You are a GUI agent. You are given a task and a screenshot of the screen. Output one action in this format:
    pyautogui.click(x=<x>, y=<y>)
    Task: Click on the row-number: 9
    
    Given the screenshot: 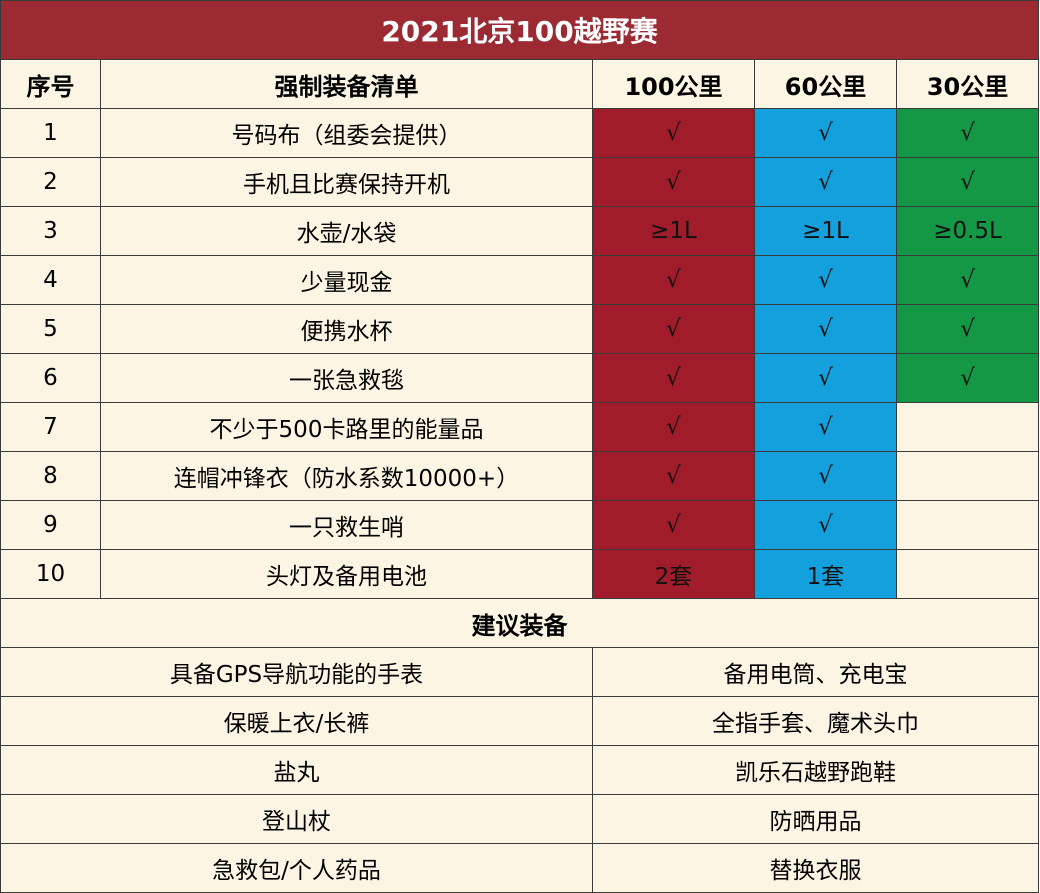 What is the action you would take?
    pyautogui.click(x=50, y=525)
    